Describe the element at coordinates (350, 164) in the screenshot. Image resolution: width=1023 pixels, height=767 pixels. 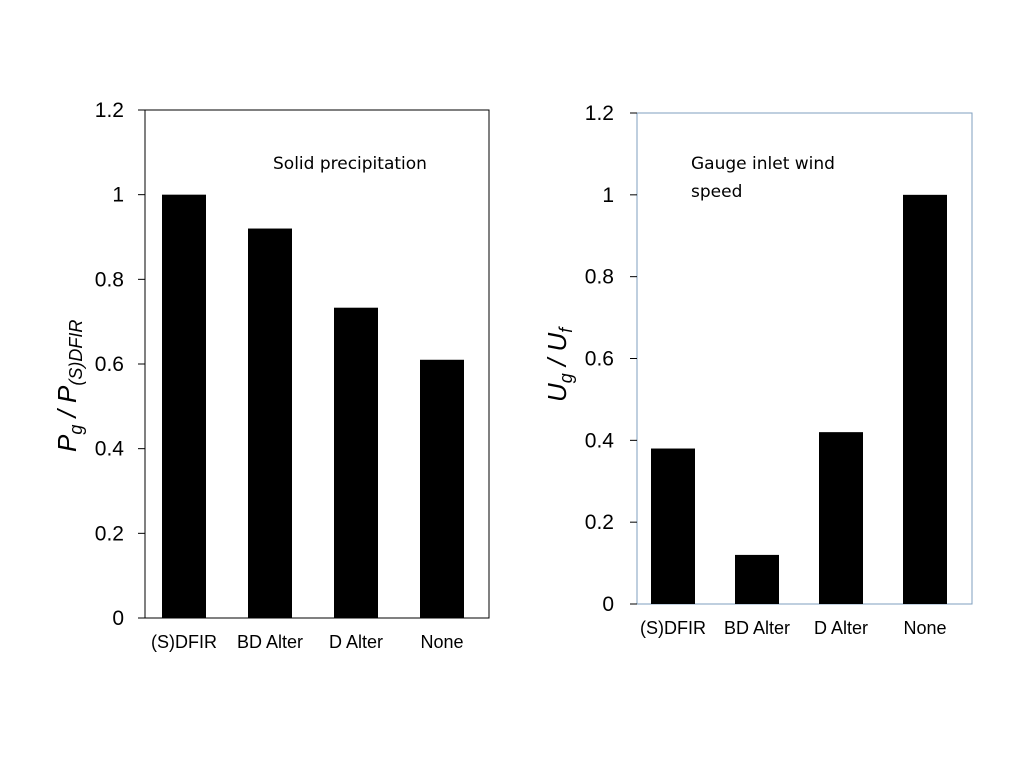
I see `chart-annotation: Solid precipitation` at that location.